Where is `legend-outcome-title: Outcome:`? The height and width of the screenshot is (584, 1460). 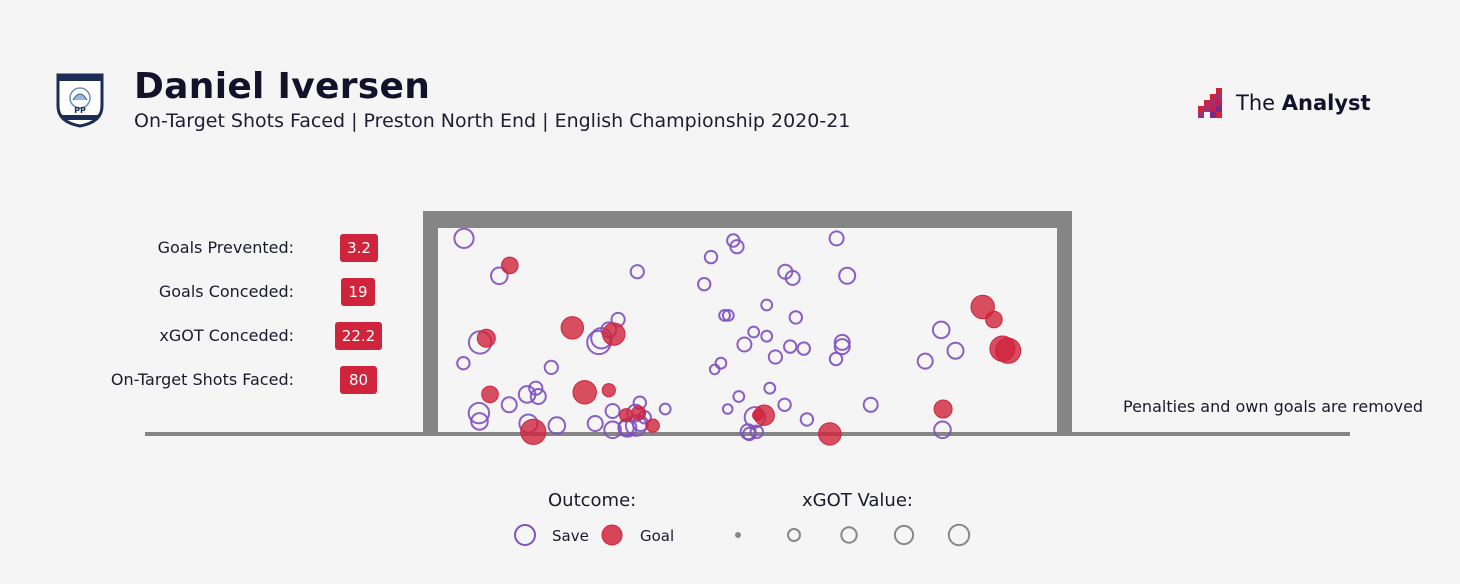 legend-outcome-title: Outcome: is located at coordinates (592, 500).